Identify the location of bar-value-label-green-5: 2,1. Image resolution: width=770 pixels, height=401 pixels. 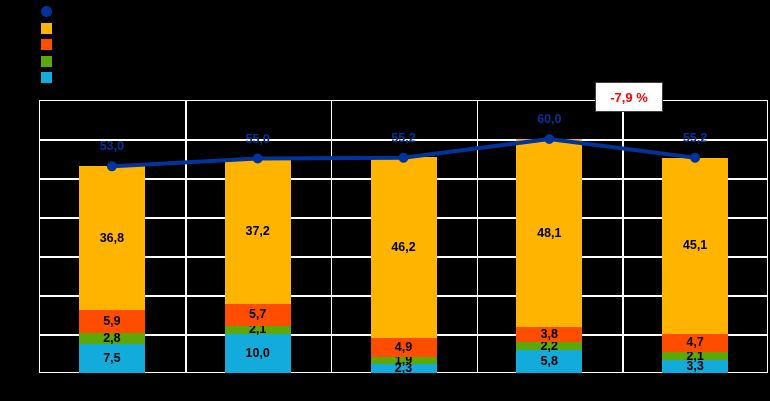
(695, 355).